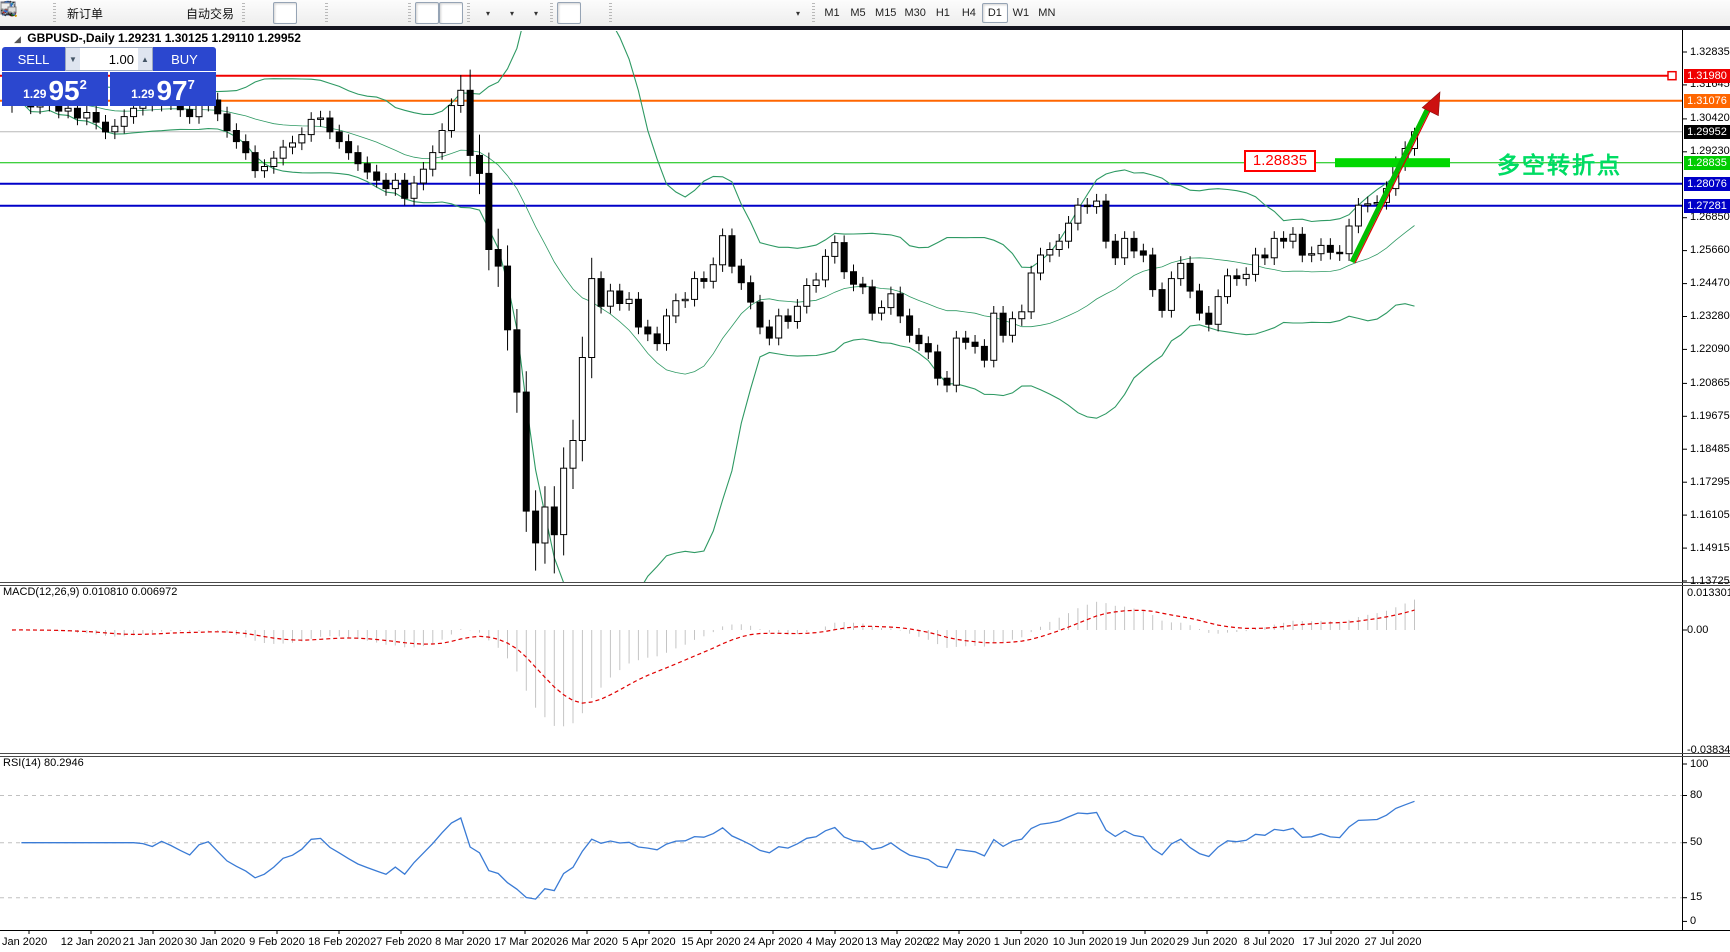  What do you see at coordinates (1280, 161) in the screenshot?
I see `support-price-label: 1.28835` at bounding box center [1280, 161].